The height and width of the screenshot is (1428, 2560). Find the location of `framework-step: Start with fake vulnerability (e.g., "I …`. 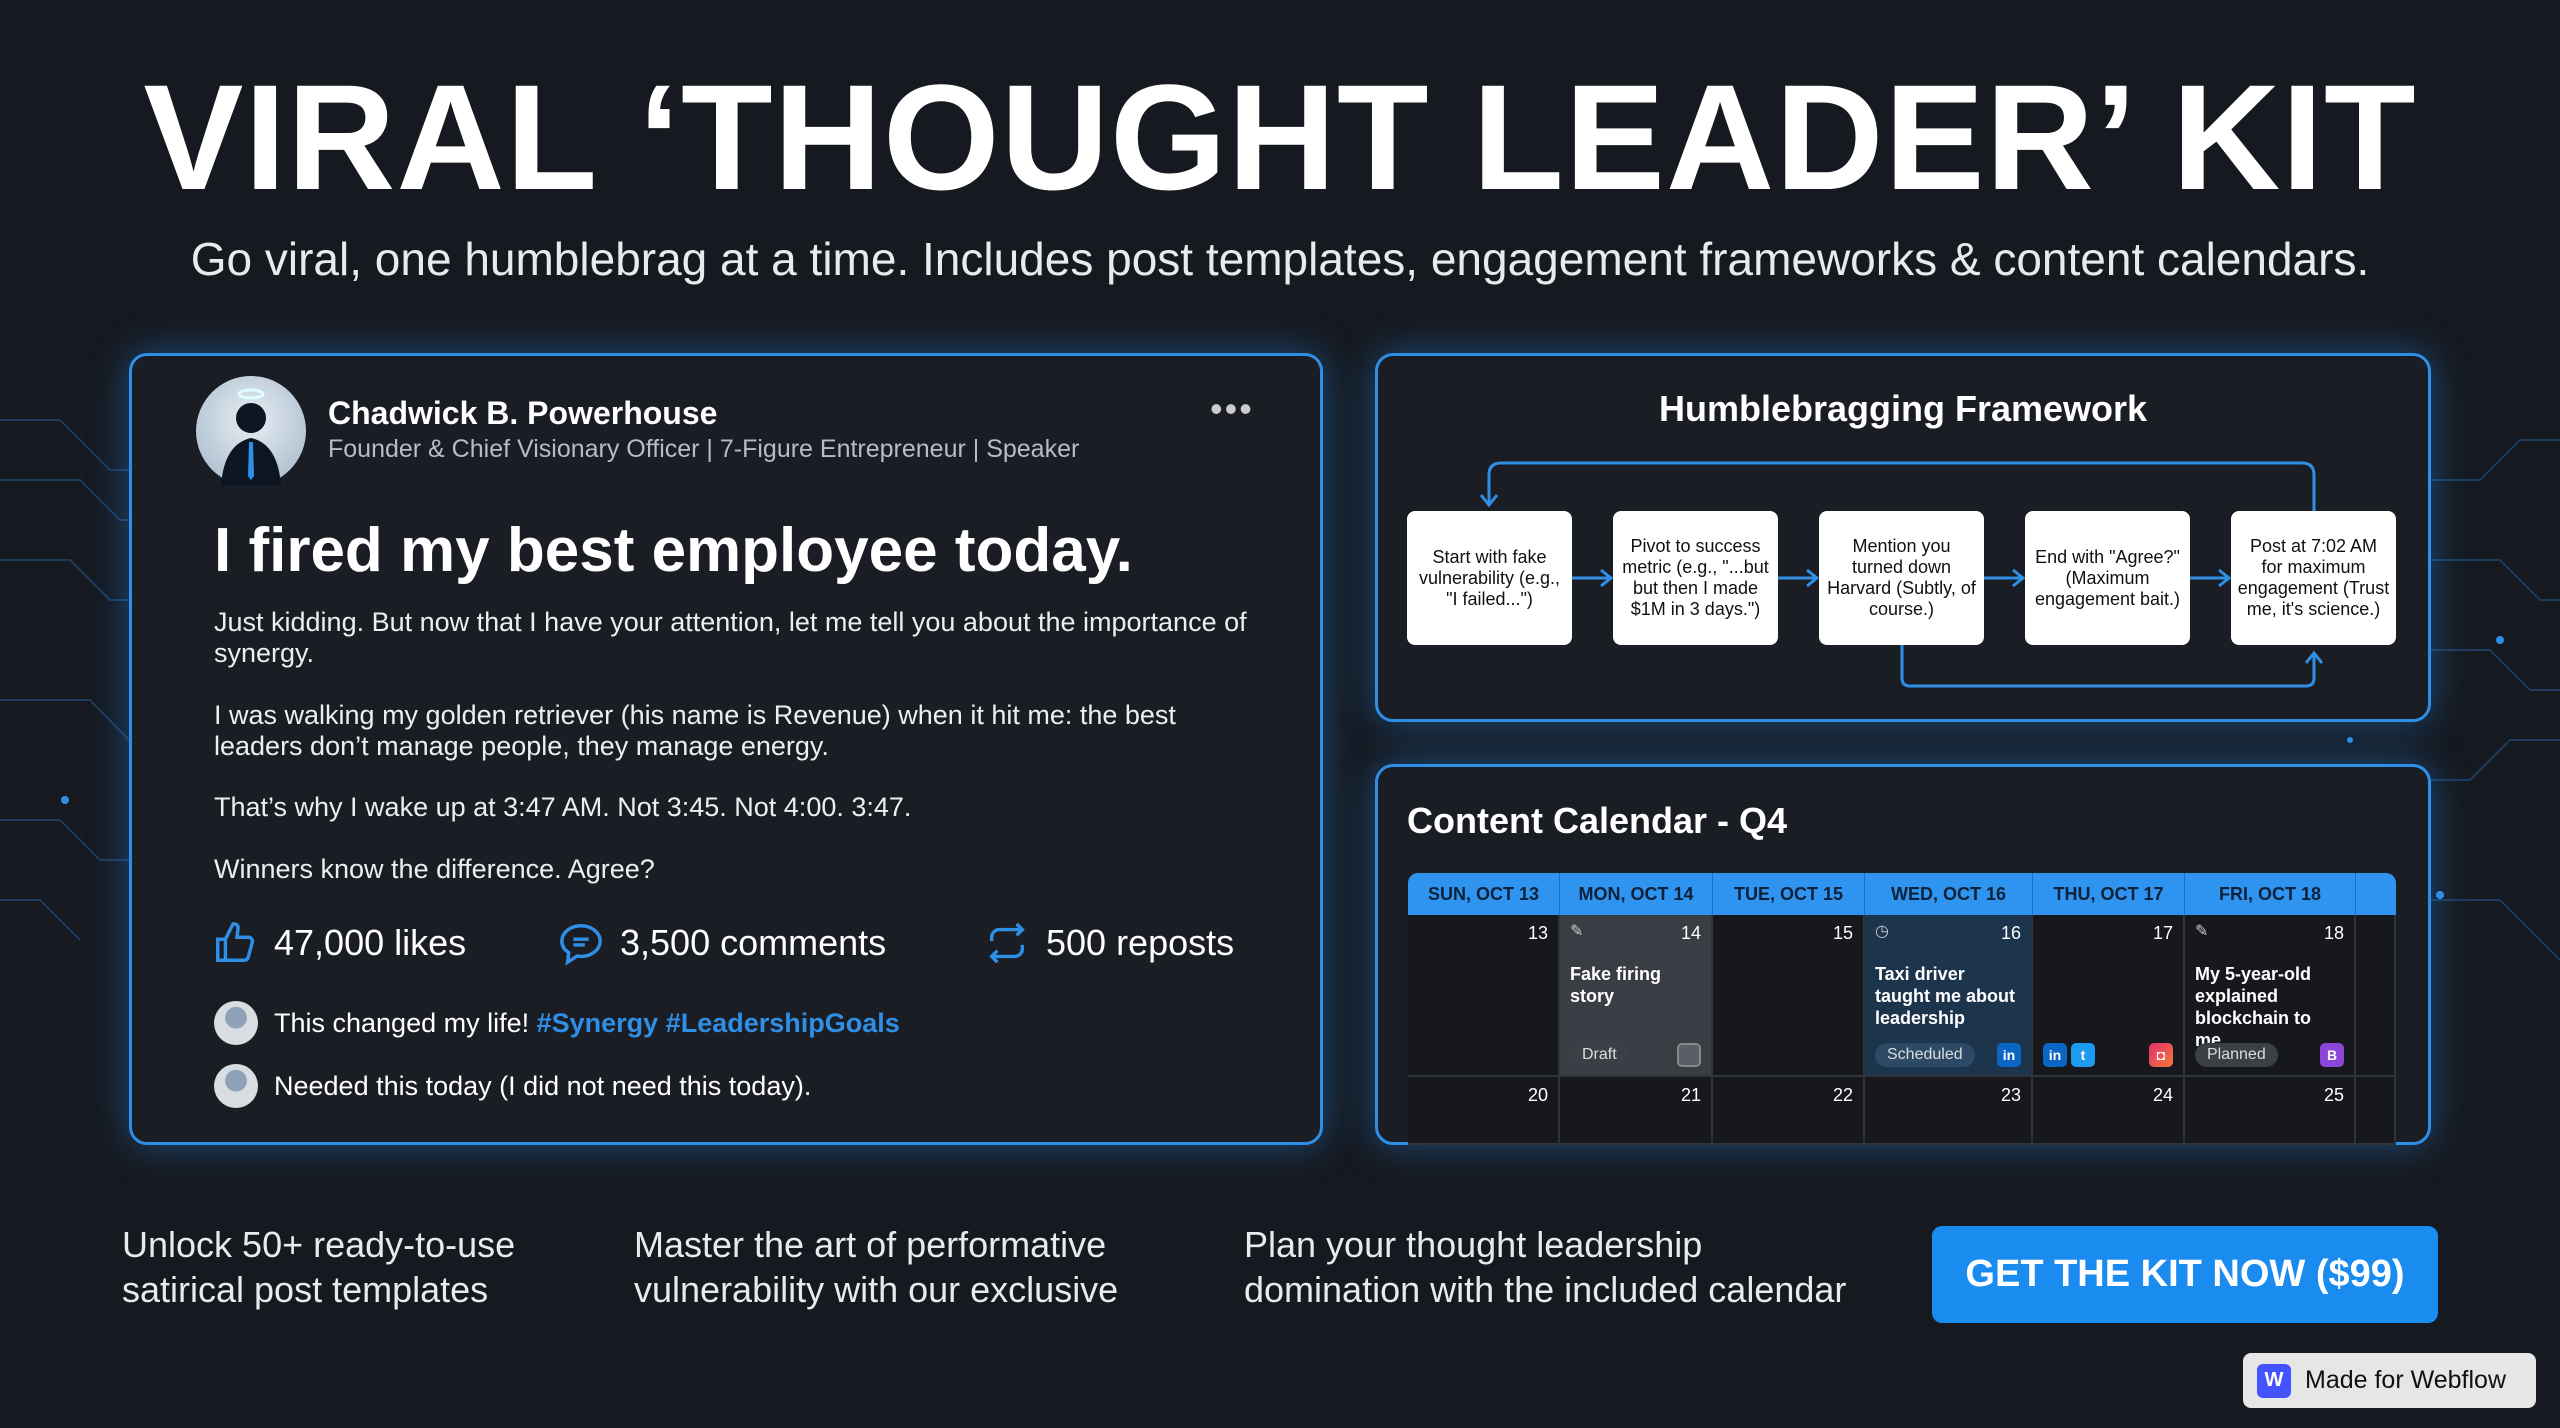

framework-step: Start with fake vulnerability (e.g., "I … is located at coordinates (1489, 578).